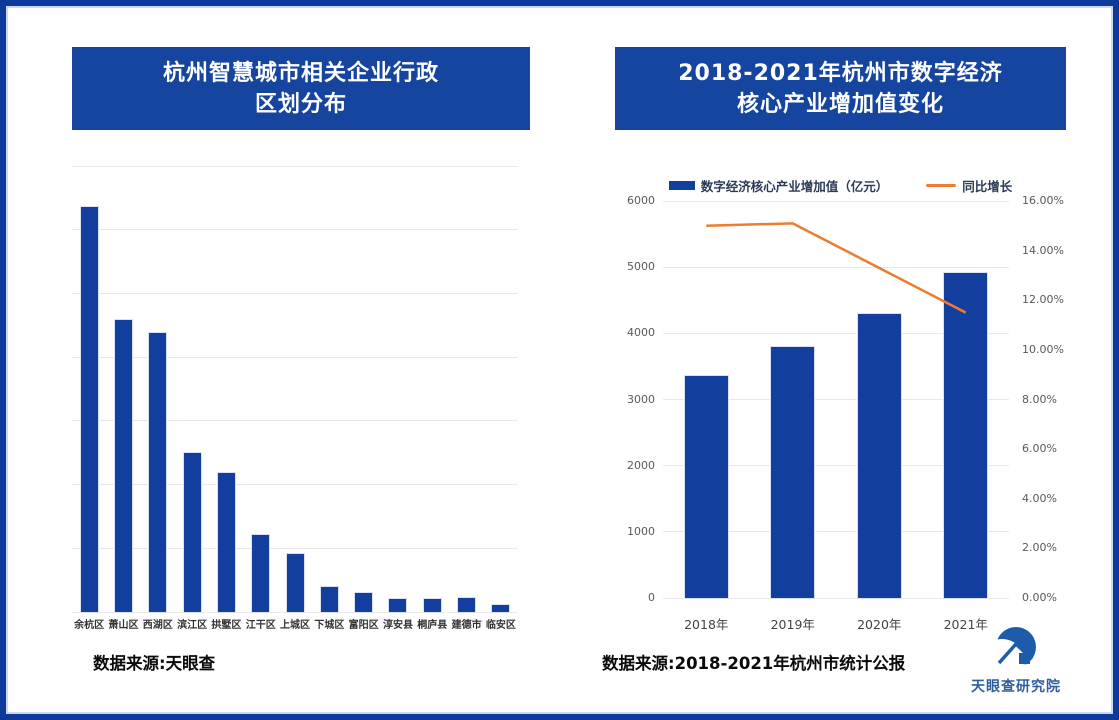  What do you see at coordinates (295, 583) in the screenshot?
I see `bar-上城区` at bounding box center [295, 583].